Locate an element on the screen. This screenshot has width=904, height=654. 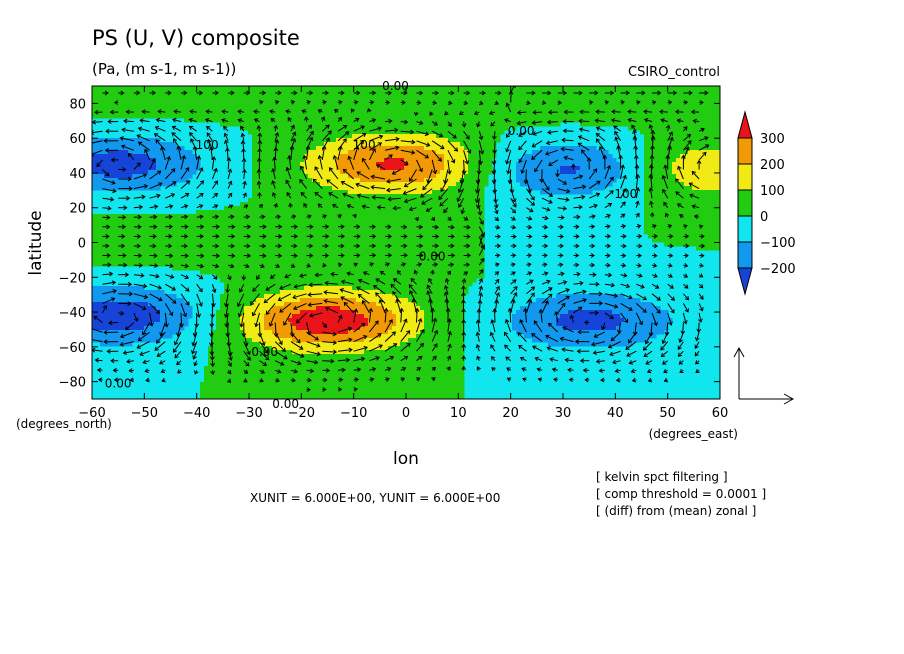
chart-title: PS (U, V) composite is located at coordinates (196, 38).